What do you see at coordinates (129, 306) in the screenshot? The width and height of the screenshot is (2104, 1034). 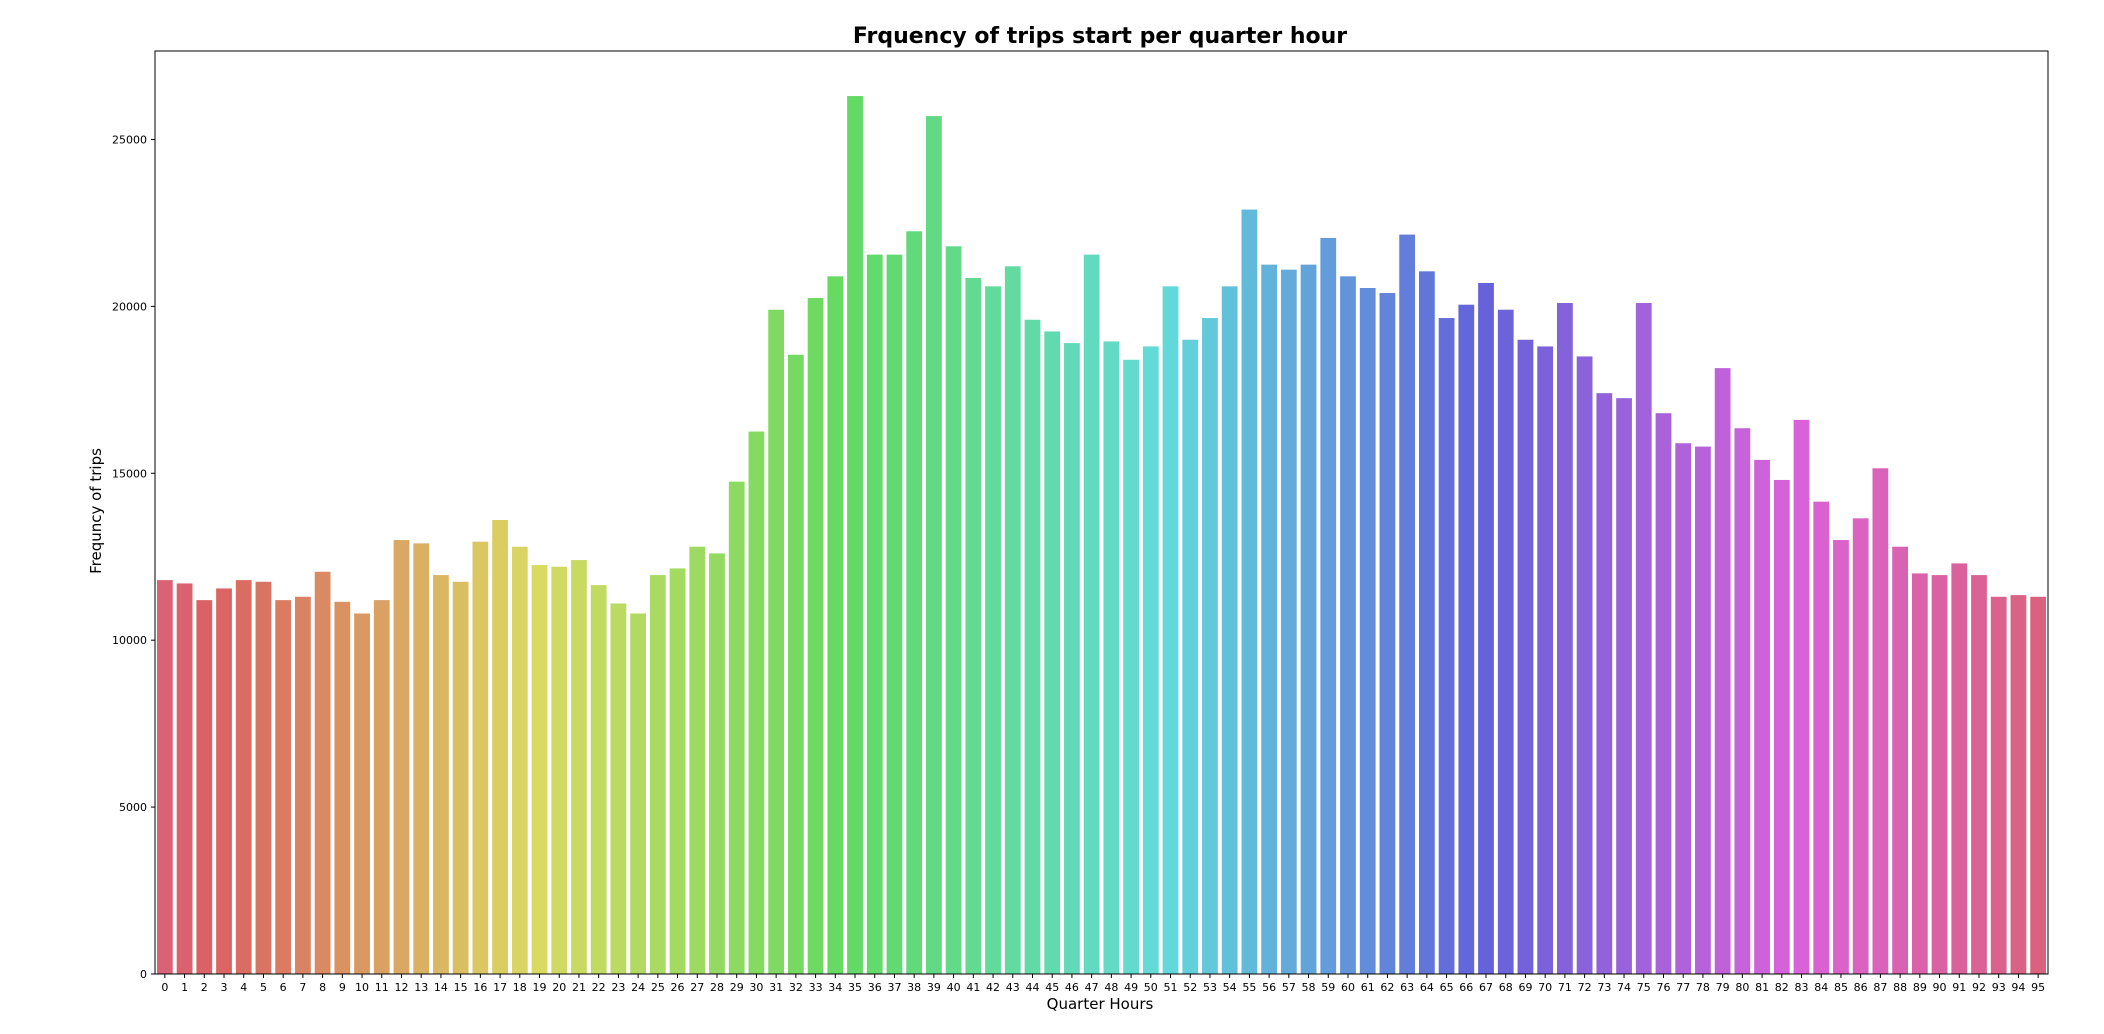 I see `y-tick-label: 20000` at bounding box center [129, 306].